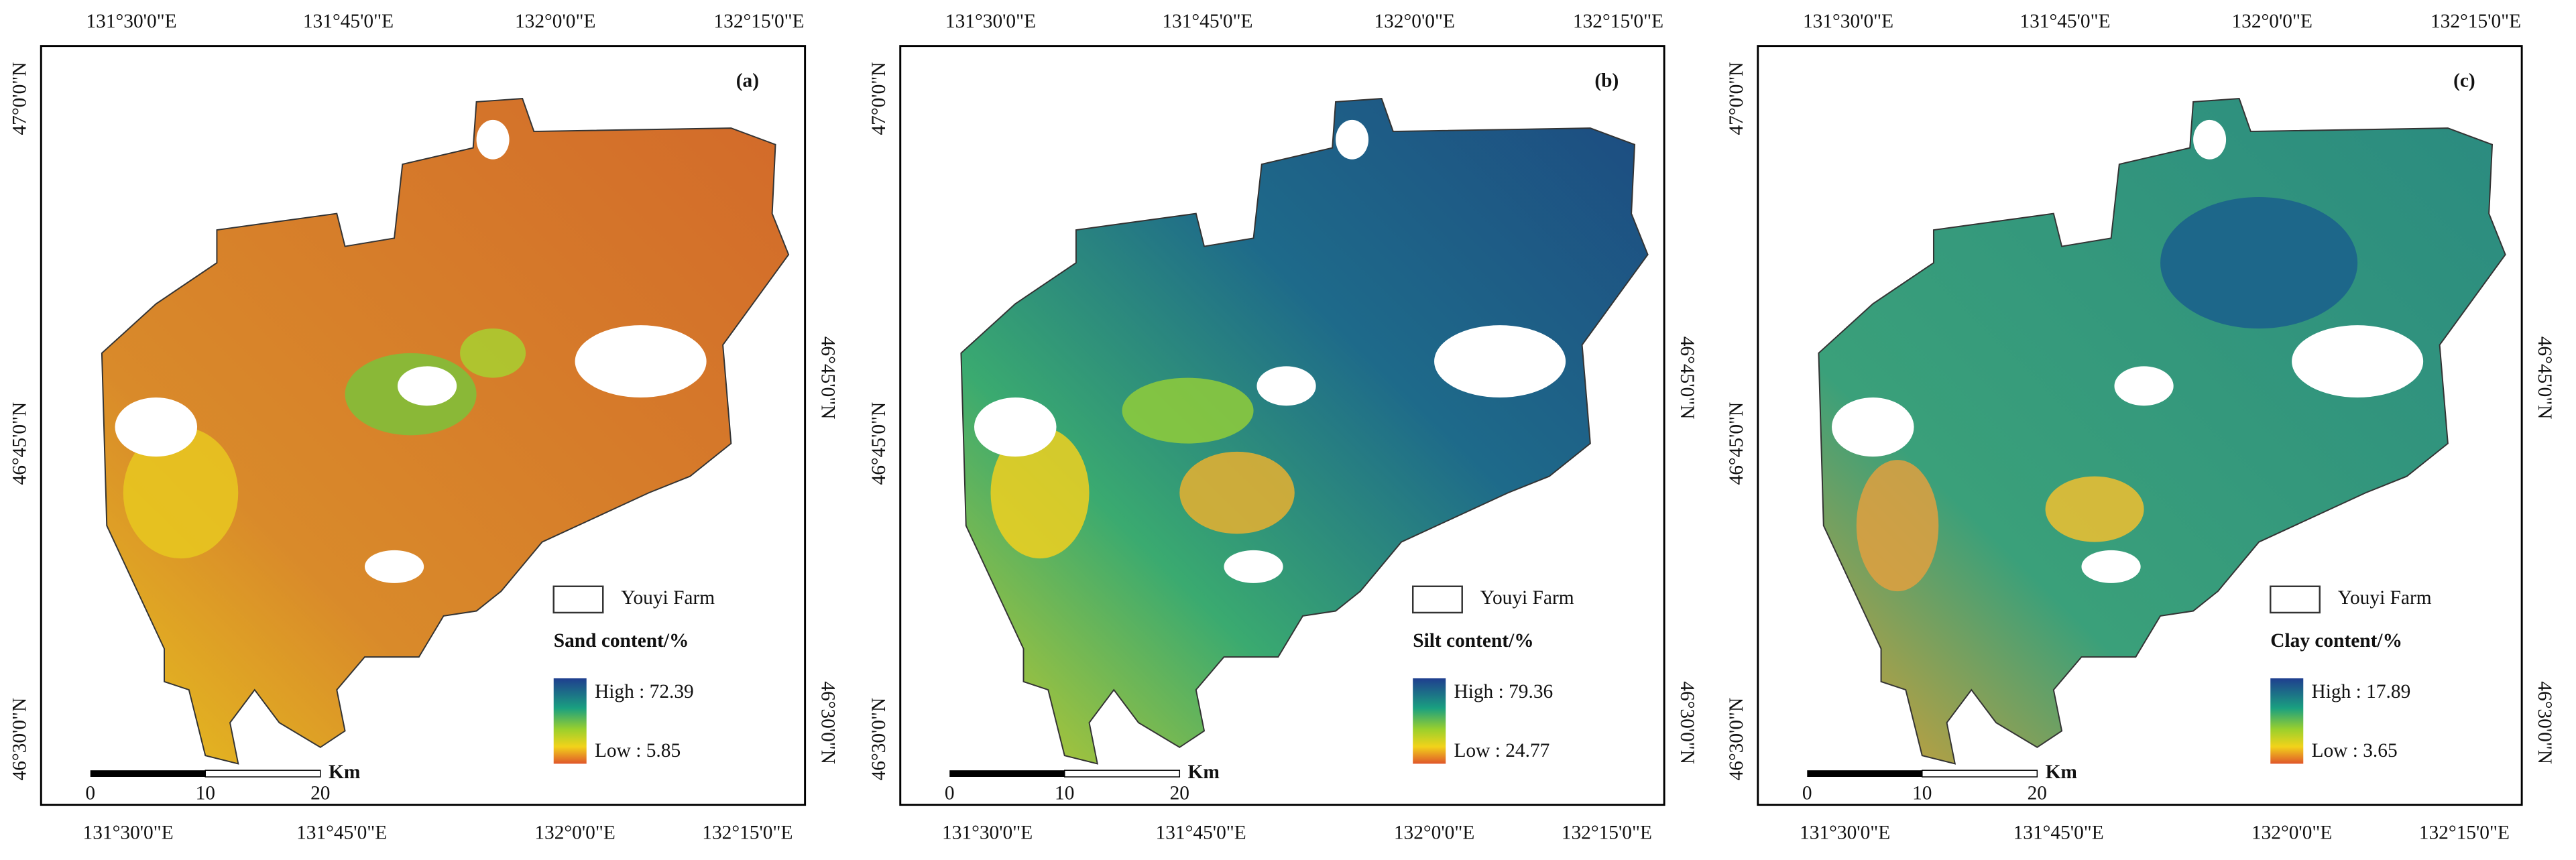  Describe the element at coordinates (2464, 80) in the screenshot. I see `panel-label: (c)` at that location.